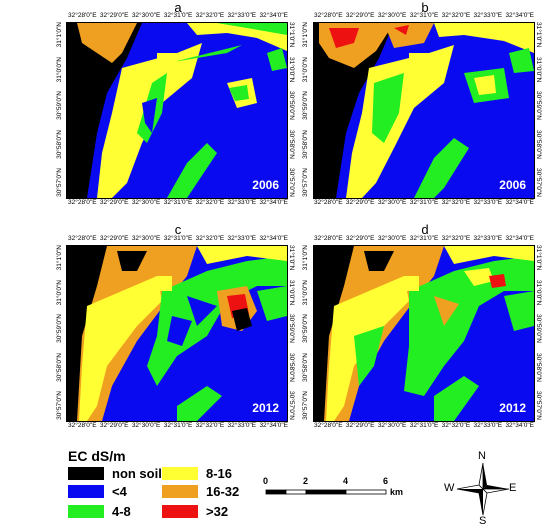  Describe the element at coordinates (449, 488) in the screenshot. I see `compass-w: W` at that location.